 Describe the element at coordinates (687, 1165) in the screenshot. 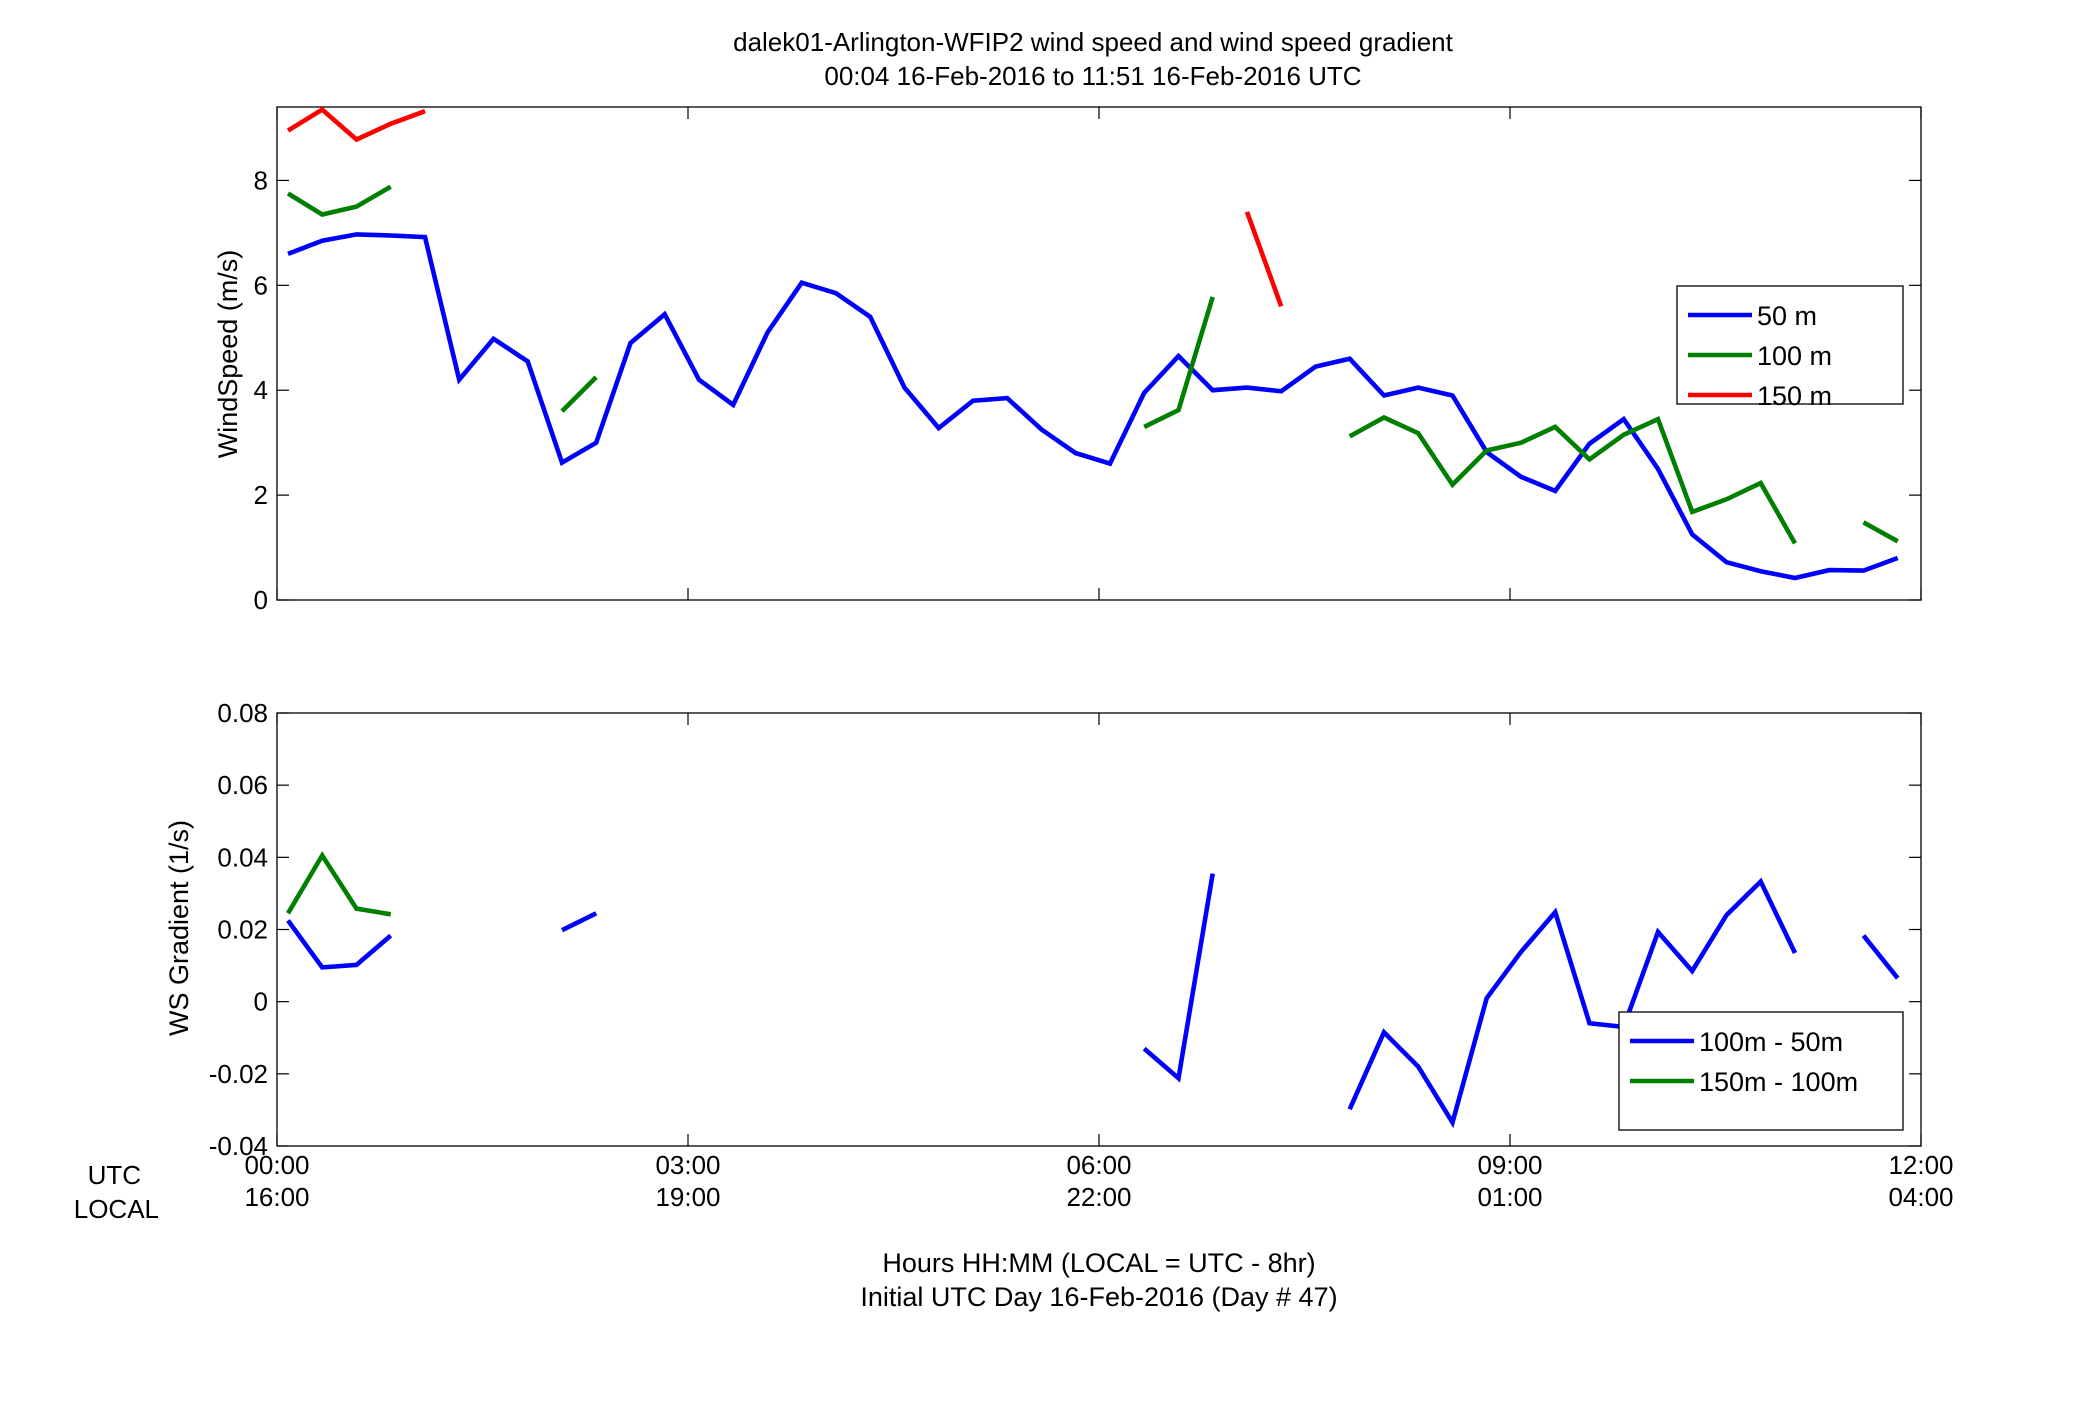

I see `x-tick-label-utc: 03:00` at that location.